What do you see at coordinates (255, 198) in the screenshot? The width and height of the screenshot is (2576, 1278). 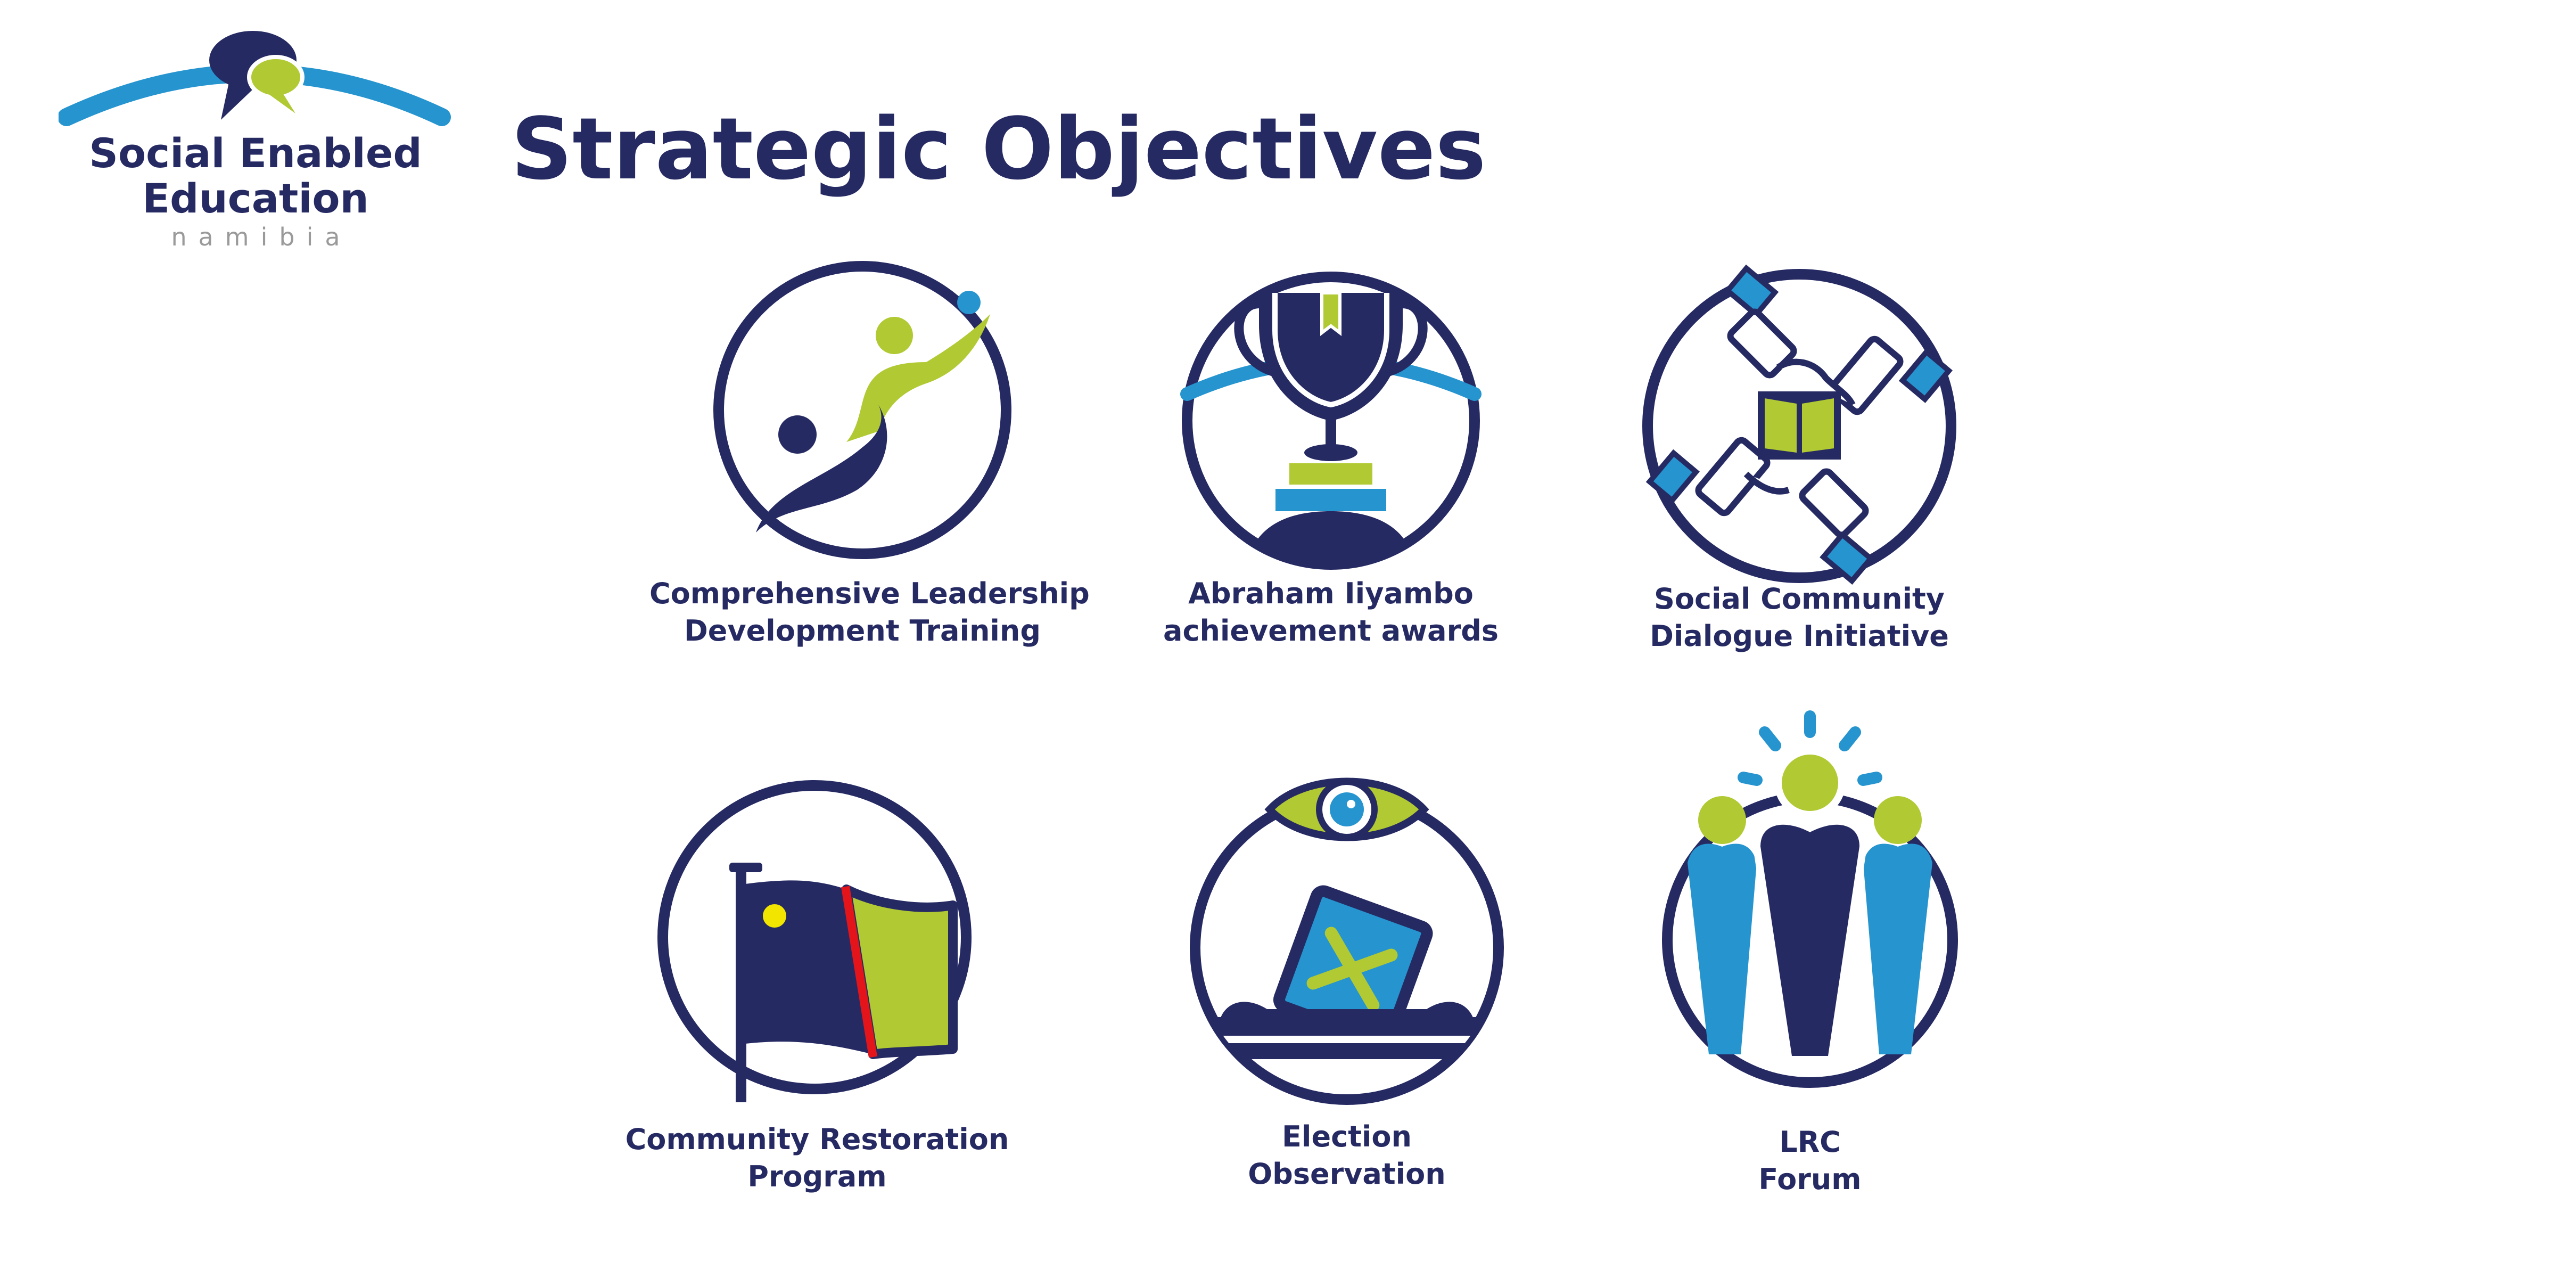 I see `brand-name-line2: Education` at bounding box center [255, 198].